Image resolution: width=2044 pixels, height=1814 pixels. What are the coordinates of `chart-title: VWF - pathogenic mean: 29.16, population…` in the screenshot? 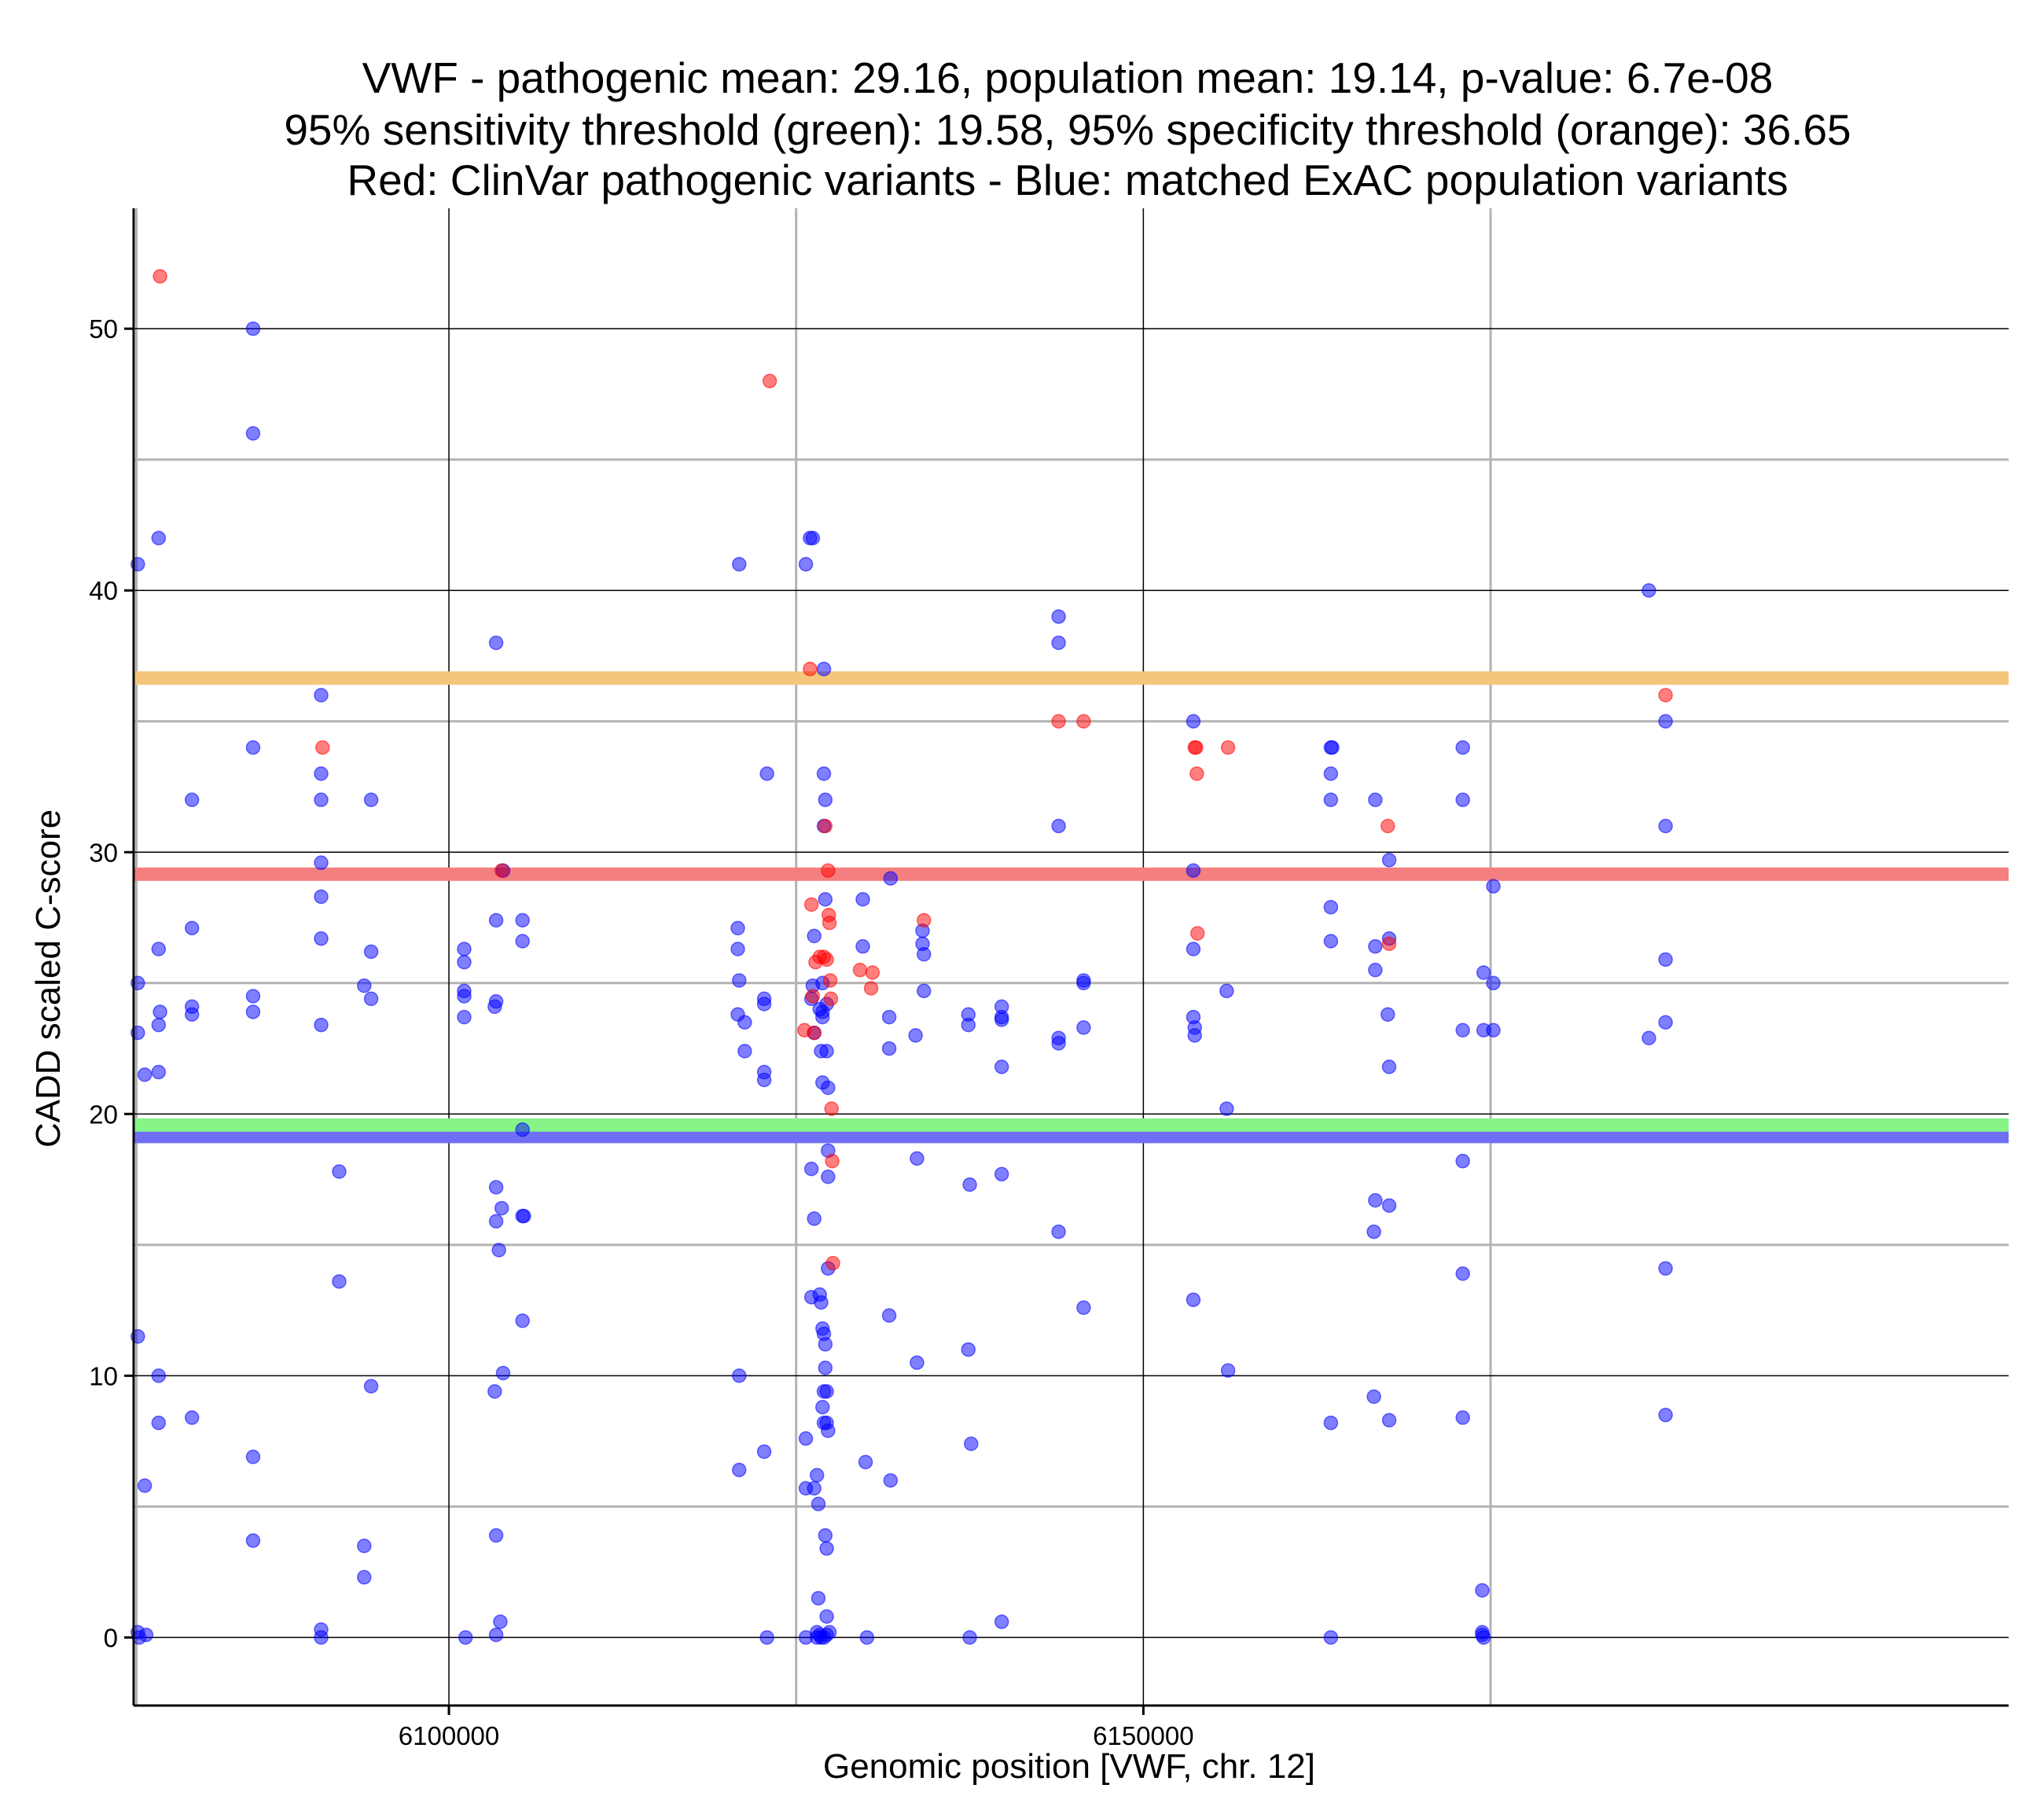 It's located at (1067, 128).